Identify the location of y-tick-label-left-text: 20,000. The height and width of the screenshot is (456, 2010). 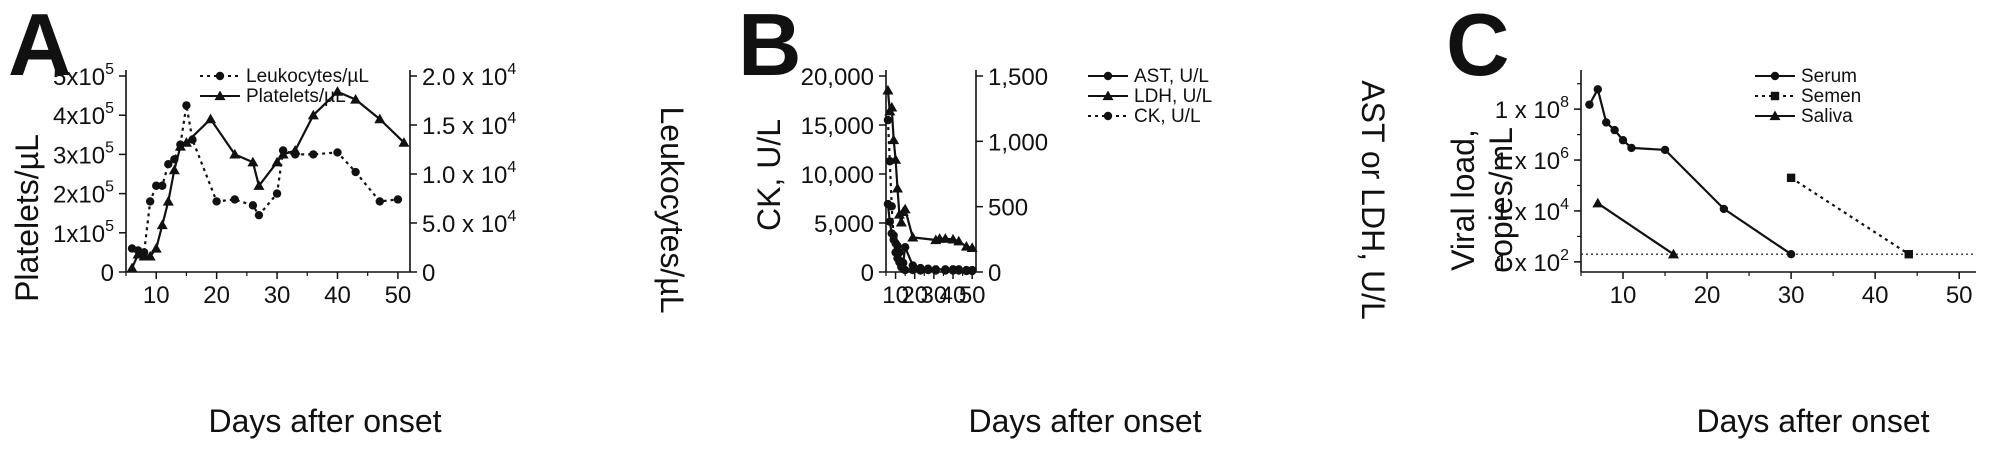
(837, 77).